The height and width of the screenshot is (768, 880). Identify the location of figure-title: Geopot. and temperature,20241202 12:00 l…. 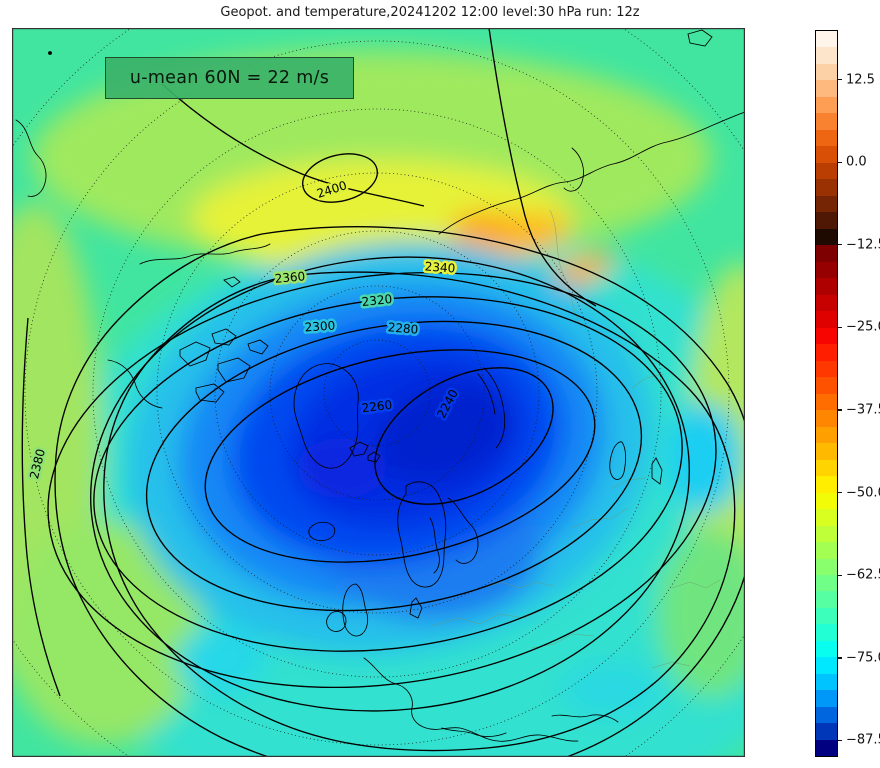
(430, 12).